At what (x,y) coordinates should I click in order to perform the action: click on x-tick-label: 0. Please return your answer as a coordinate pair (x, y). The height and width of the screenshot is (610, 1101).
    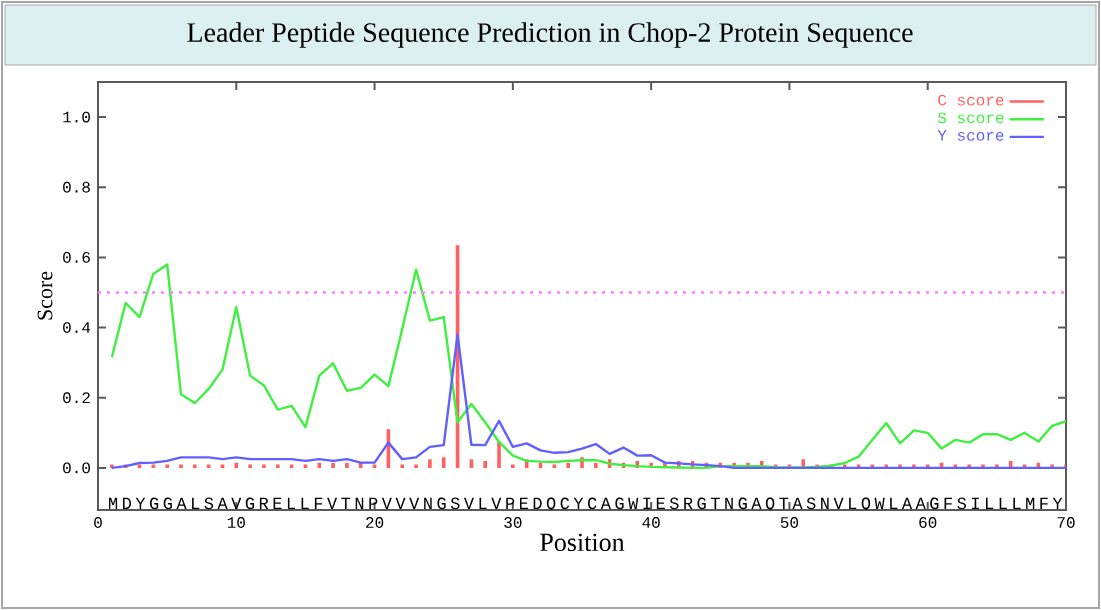
    Looking at the image, I should click on (98, 522).